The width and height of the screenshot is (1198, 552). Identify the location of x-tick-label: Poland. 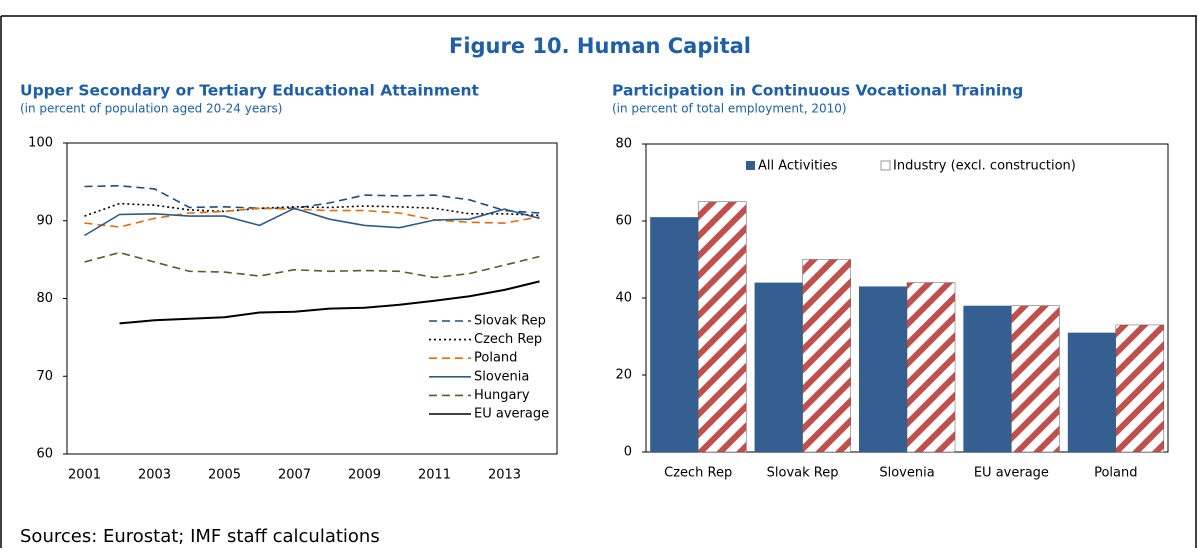
(1115, 473).